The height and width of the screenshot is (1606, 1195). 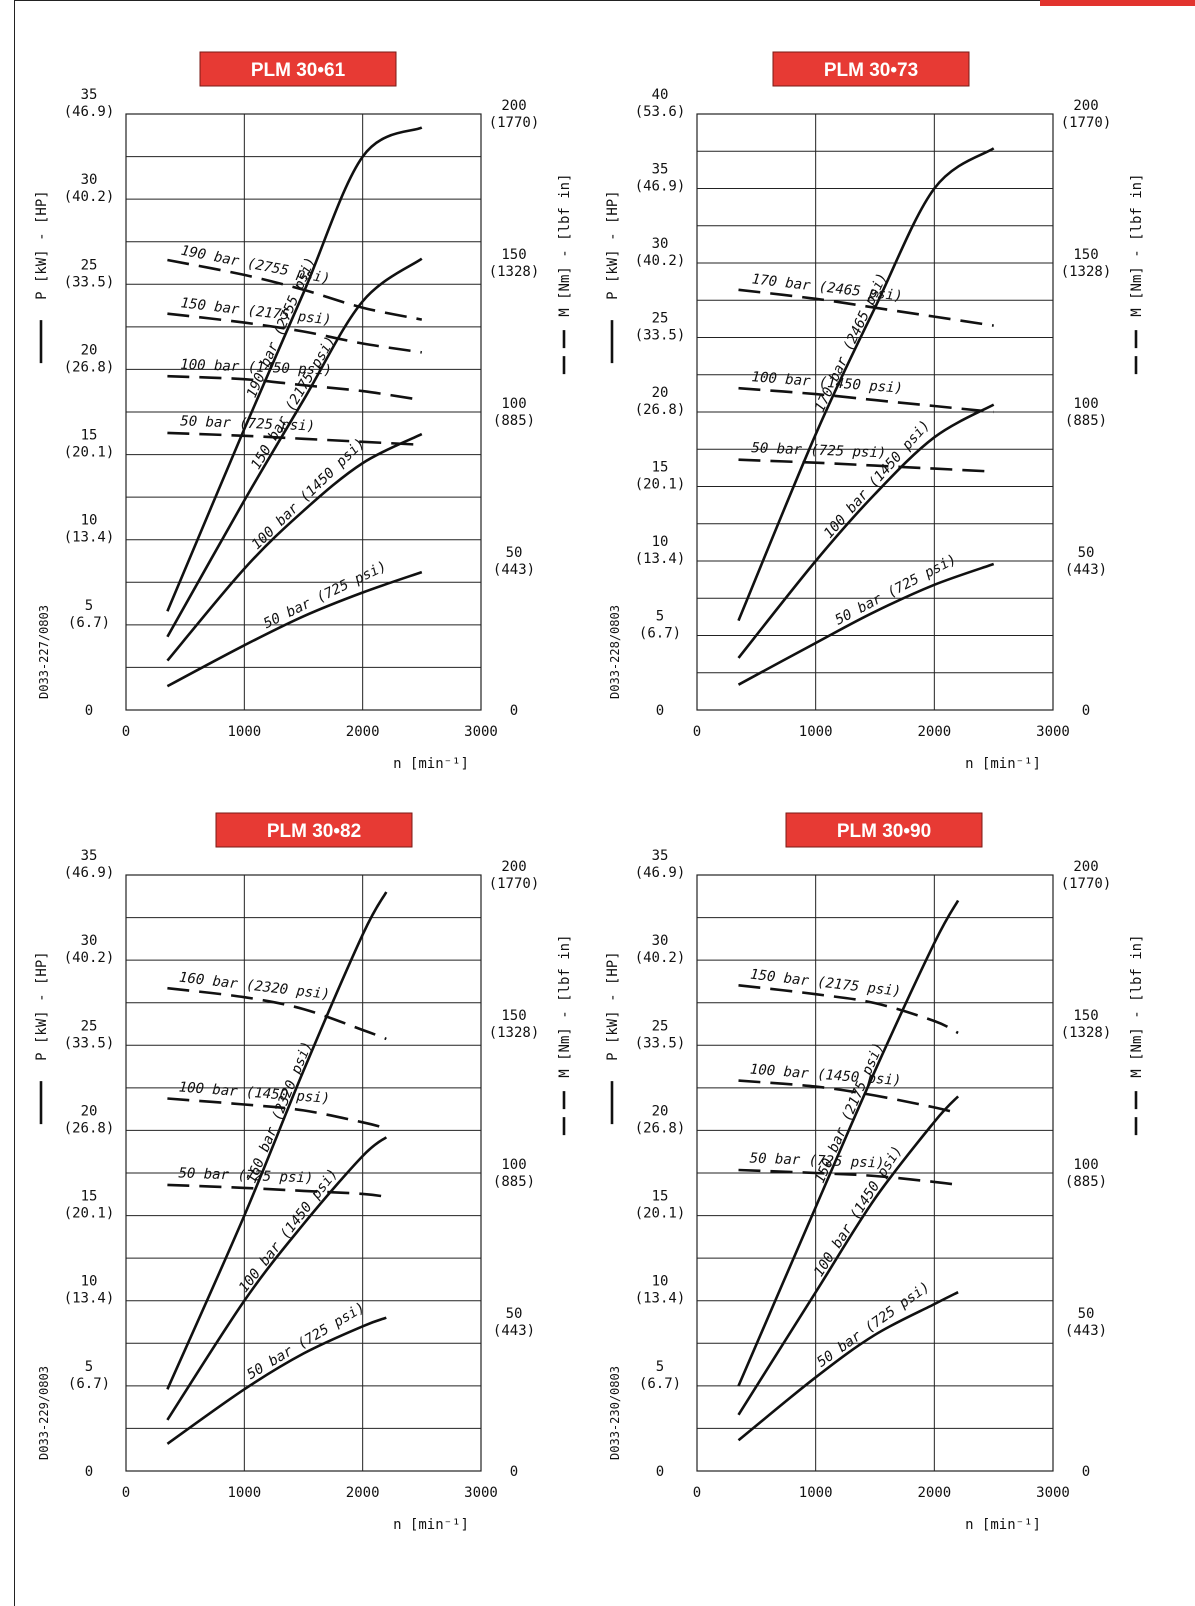 I want to click on tick-x: 3000, so click(x=481, y=1493).